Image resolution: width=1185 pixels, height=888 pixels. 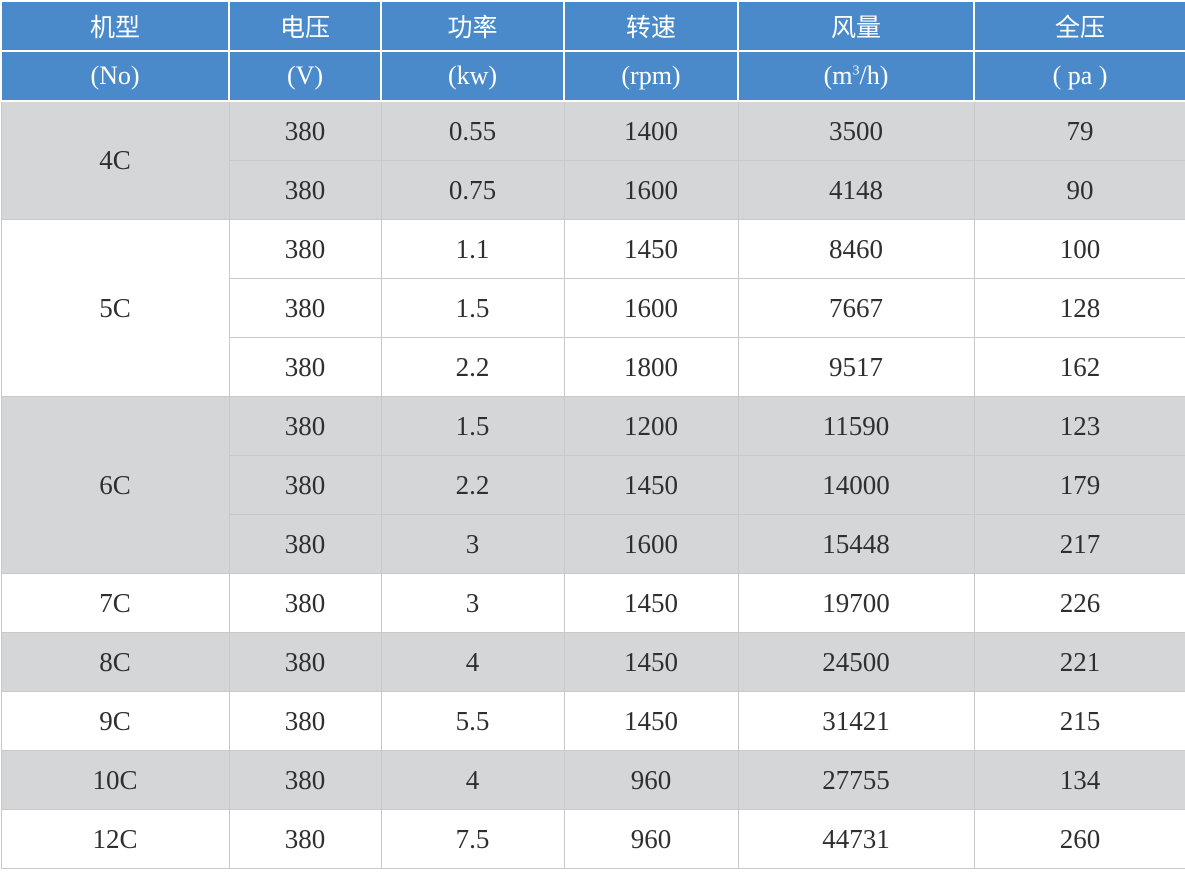 I want to click on cell-airflow: 31421, so click(x=856, y=721).